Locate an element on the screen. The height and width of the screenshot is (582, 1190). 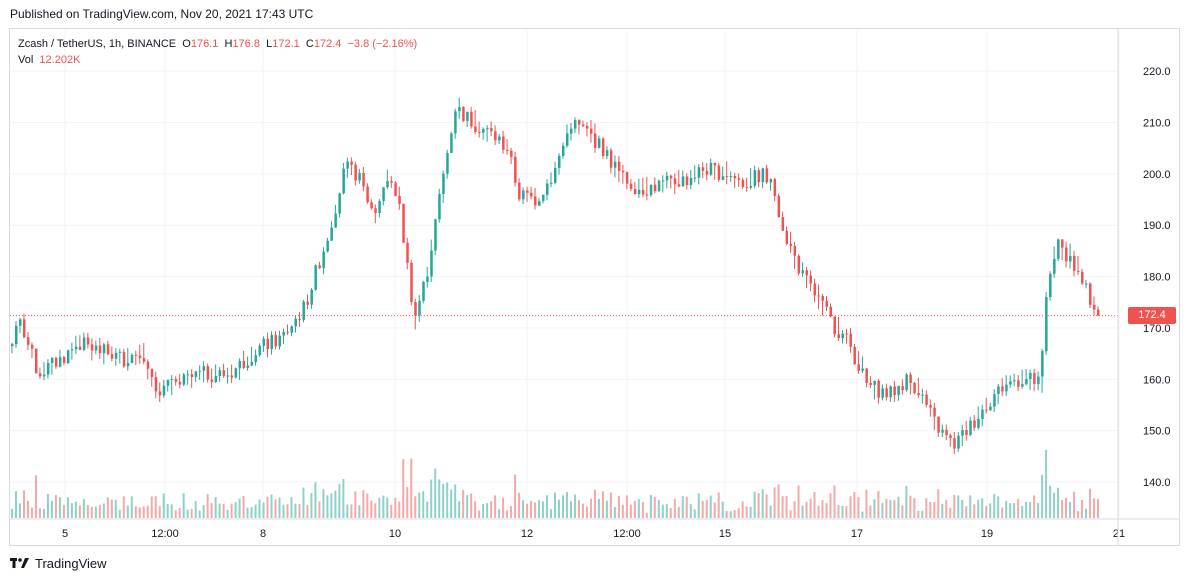
volume-bars is located at coordinates (555, 483).